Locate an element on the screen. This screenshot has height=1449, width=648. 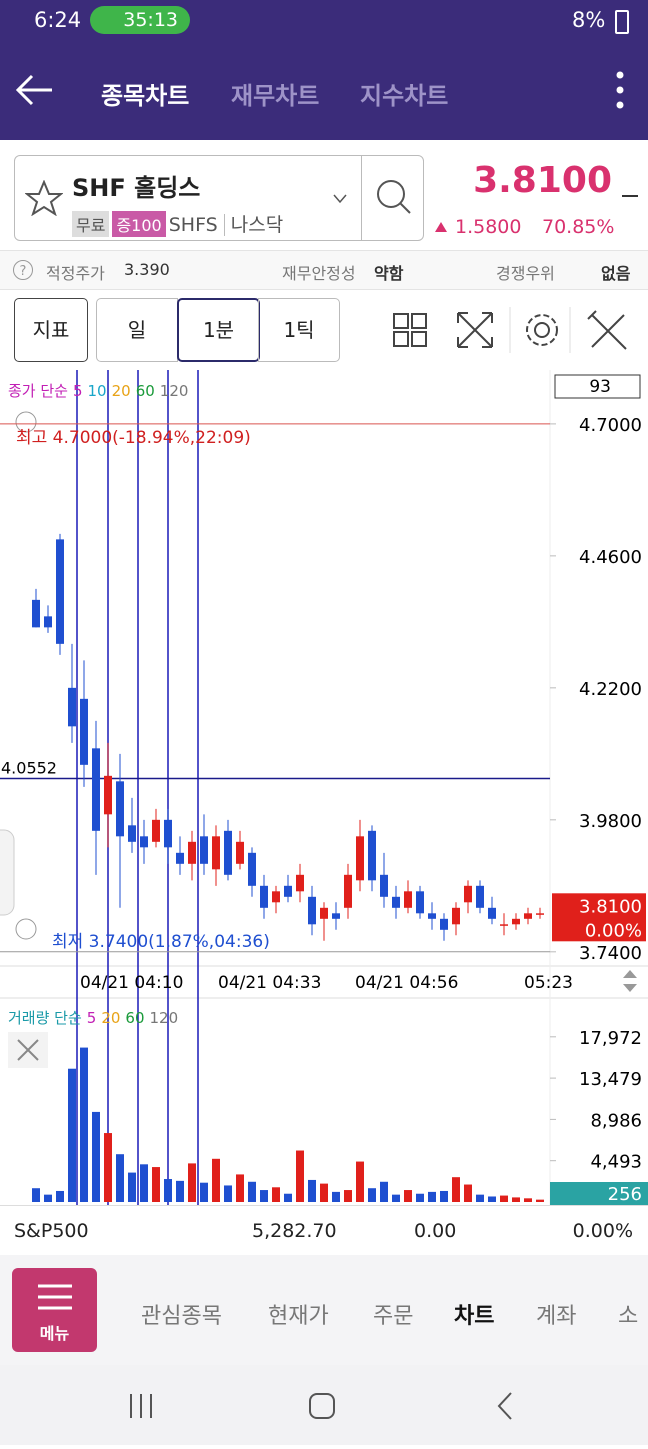
tab: 지수차트 is located at coordinates (404, 96).